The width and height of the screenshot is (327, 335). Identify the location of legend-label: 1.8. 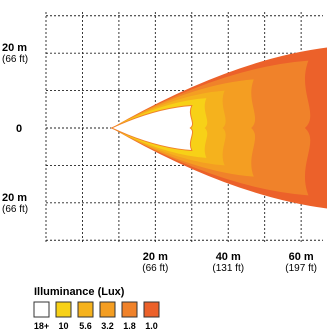
(129, 326).